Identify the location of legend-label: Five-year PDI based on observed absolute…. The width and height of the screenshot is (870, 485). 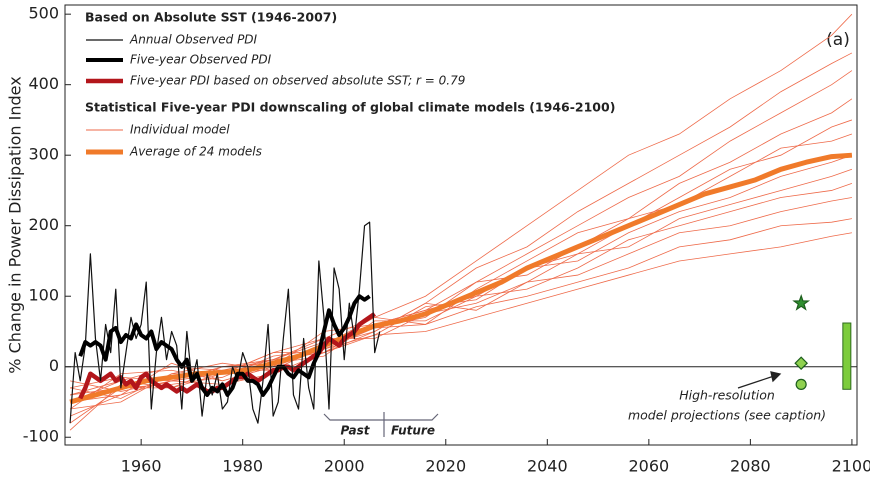
(297, 81).